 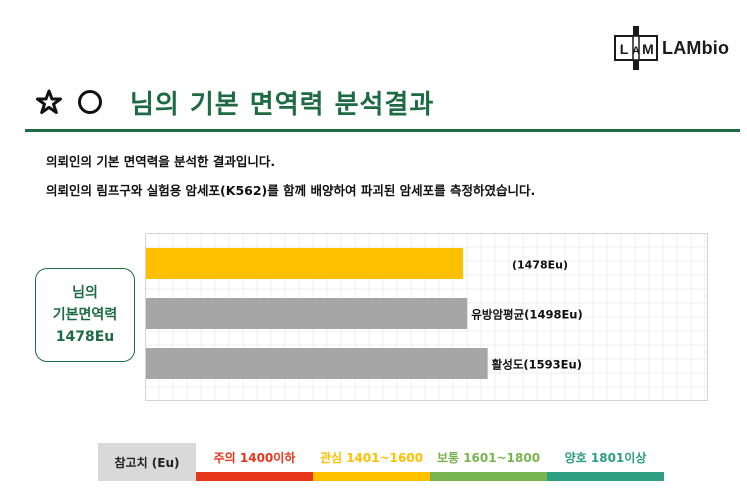 What do you see at coordinates (382, 130) in the screenshot?
I see `header-divider` at bounding box center [382, 130].